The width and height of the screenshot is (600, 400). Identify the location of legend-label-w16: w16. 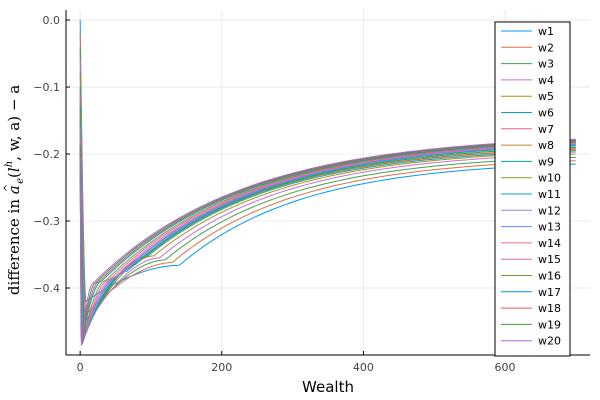
(549, 276).